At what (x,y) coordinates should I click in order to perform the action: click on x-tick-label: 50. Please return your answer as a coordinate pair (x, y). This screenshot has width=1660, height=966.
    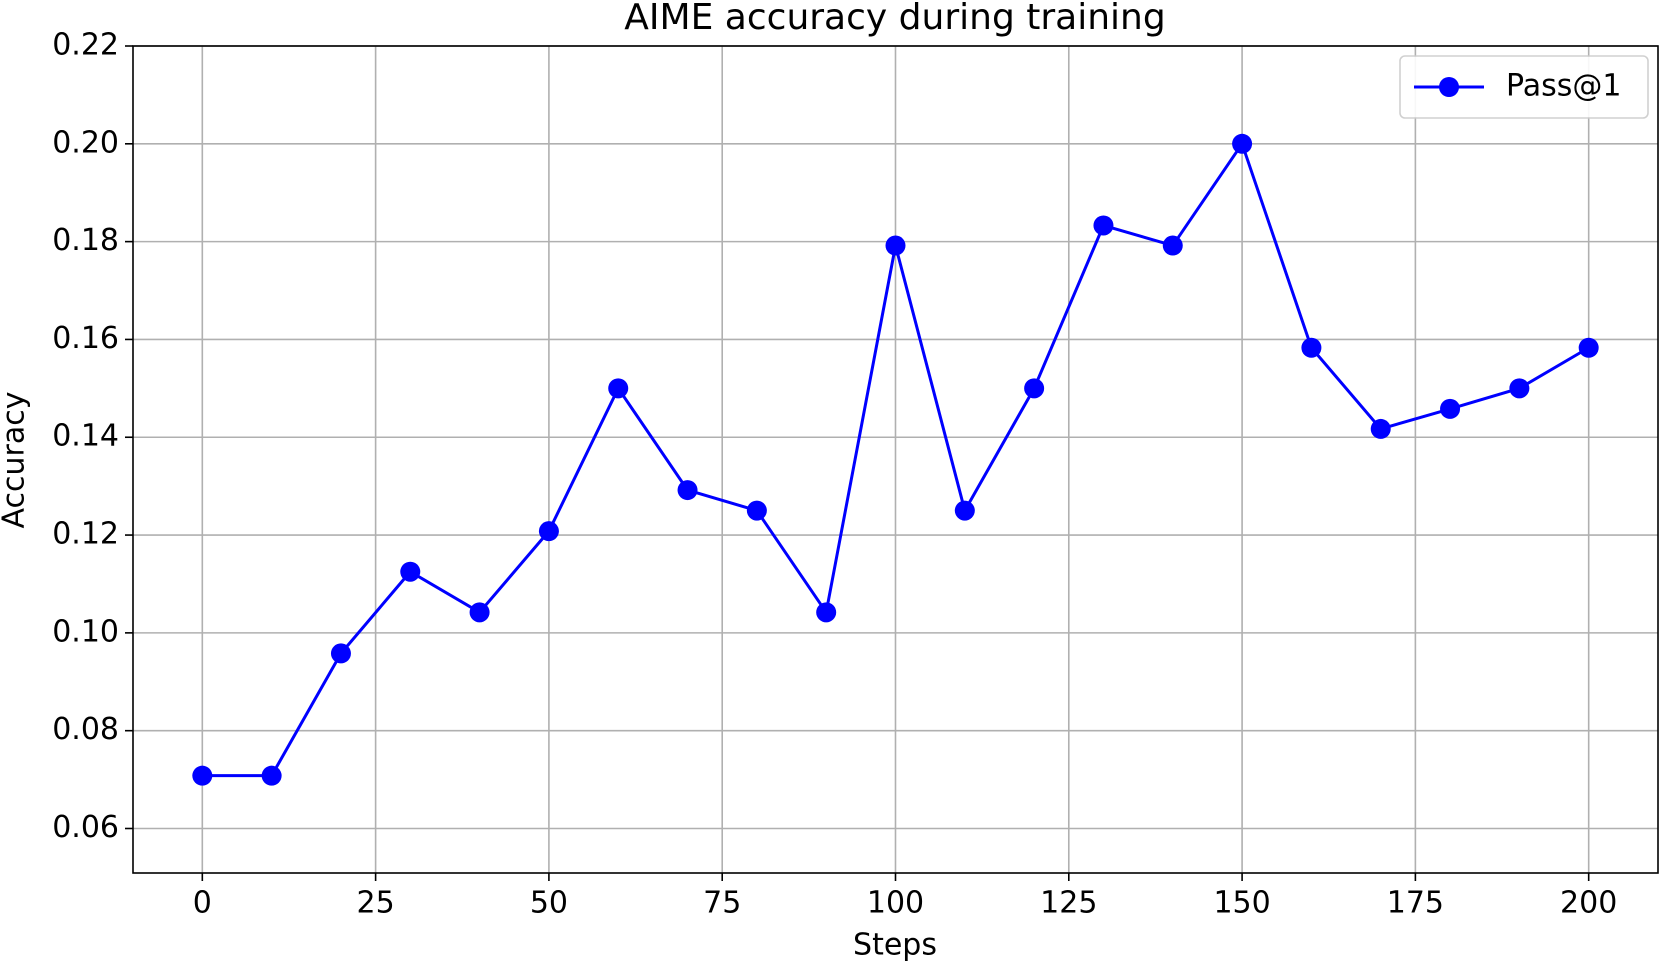
    Looking at the image, I should click on (549, 903).